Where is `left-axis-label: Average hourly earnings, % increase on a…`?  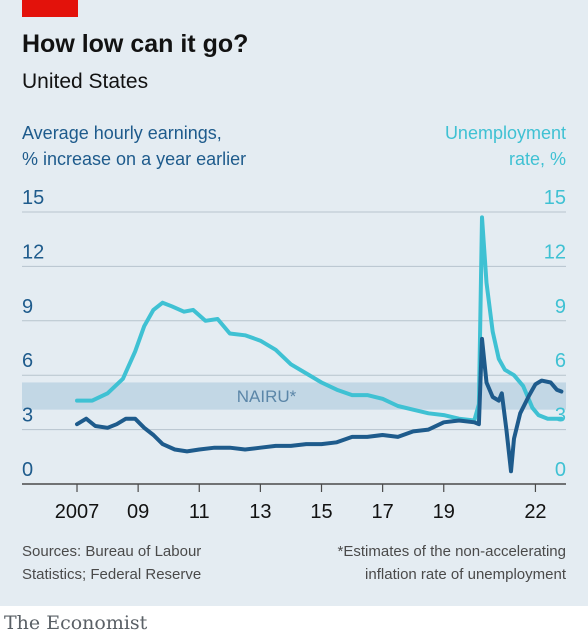 left-axis-label: Average hourly earnings, % increase on a… is located at coordinates (134, 146).